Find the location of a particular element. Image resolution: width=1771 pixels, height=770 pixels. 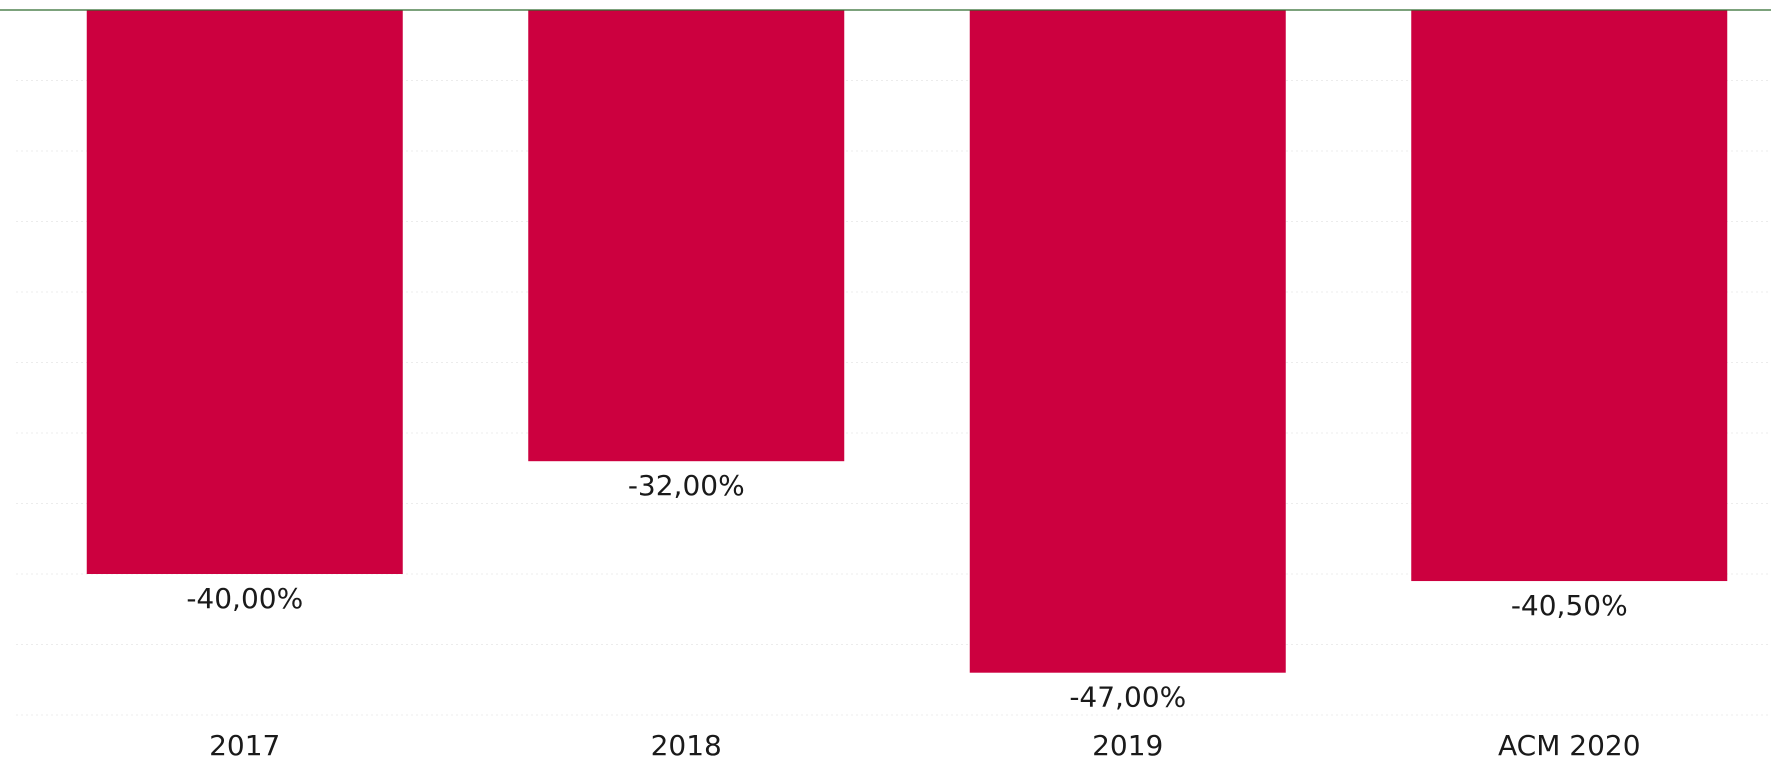

x-axis-tick-layer: 2017 2018 2019 ACM 2020 is located at coordinates (924, 745).